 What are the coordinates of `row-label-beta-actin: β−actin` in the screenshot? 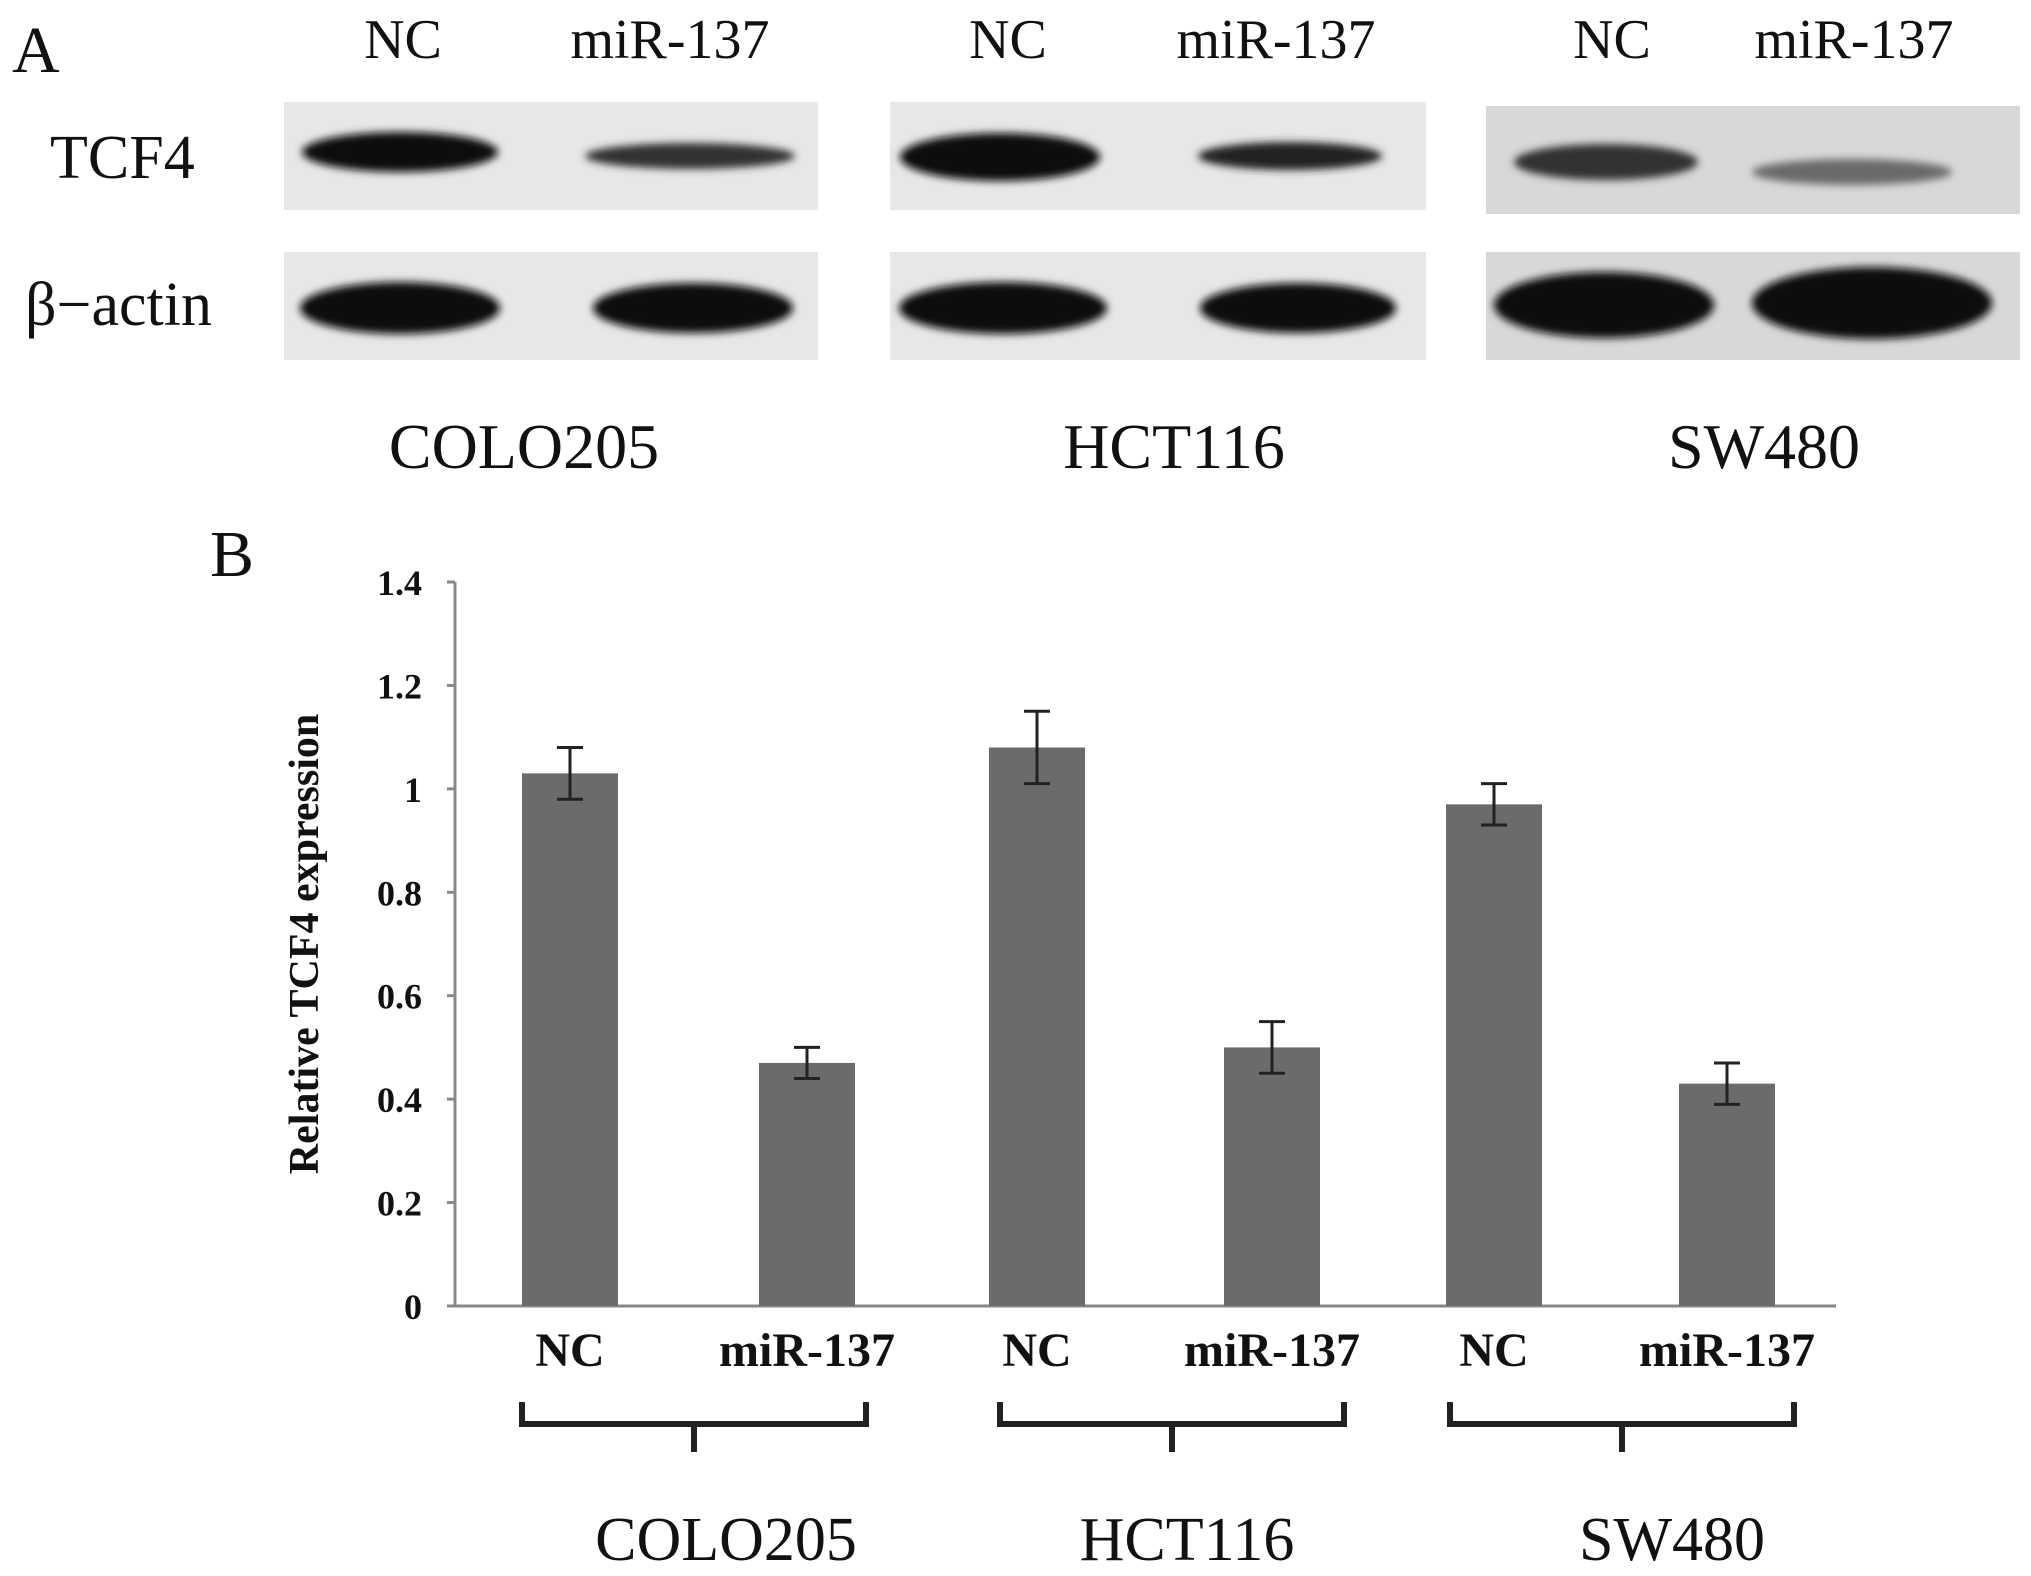 It's located at (118, 305).